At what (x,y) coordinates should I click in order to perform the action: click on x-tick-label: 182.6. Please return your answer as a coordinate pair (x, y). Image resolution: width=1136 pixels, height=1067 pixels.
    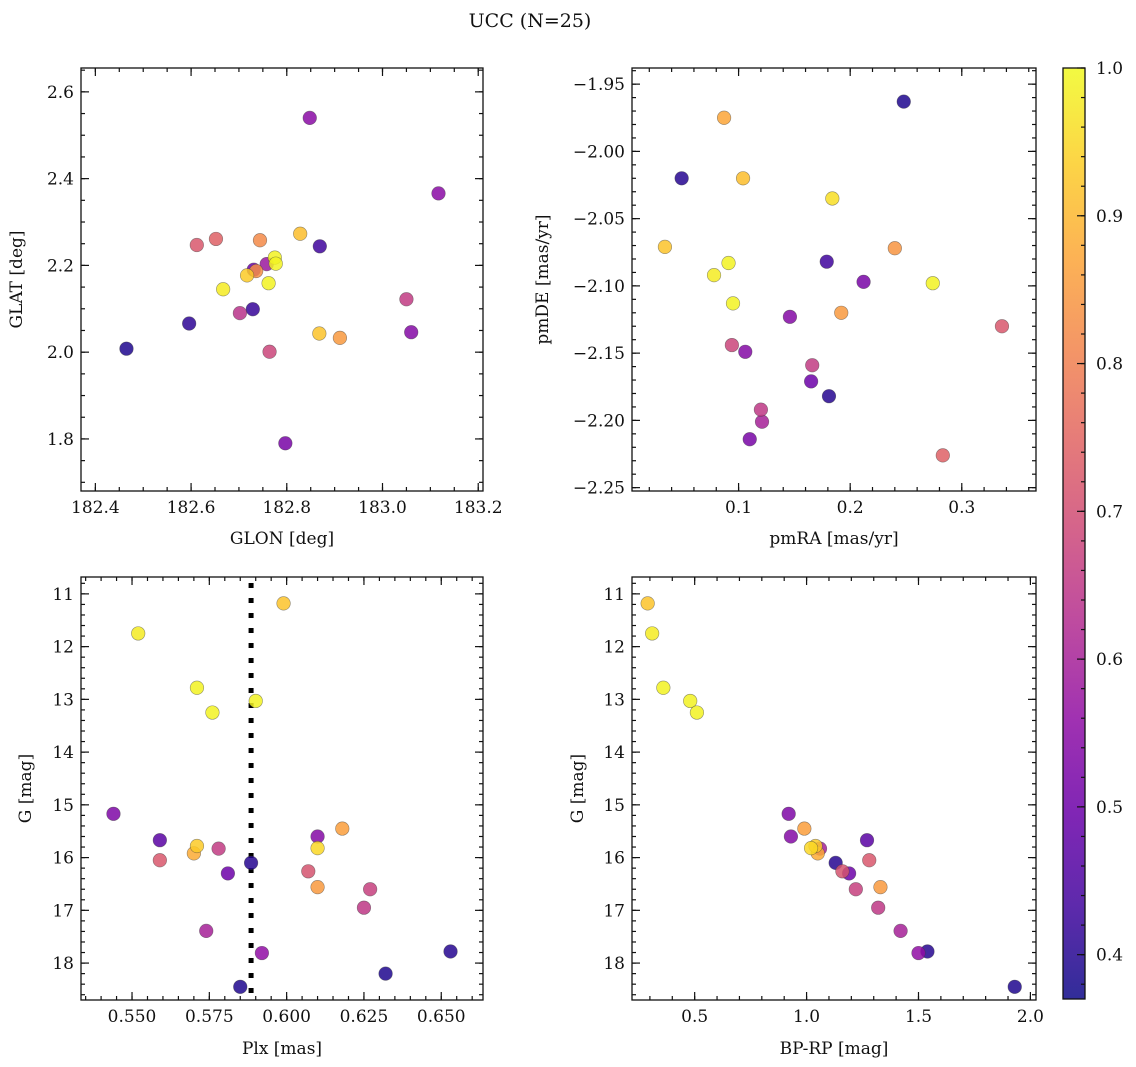
    Looking at the image, I should click on (191, 508).